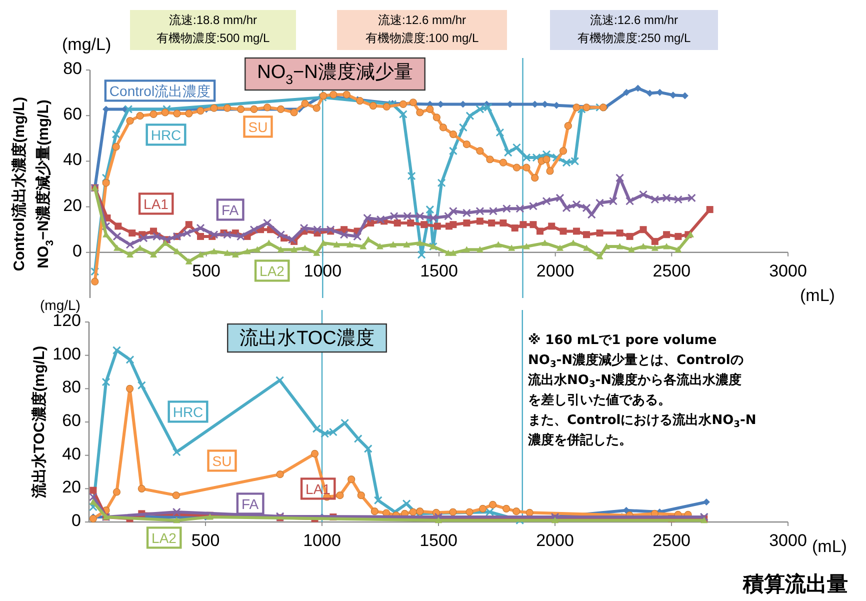 Image resolution: width=866 pixels, height=601 pixels. What do you see at coordinates (160, 90) in the screenshot?
I see `series-label: Control流出濃度` at bounding box center [160, 90].